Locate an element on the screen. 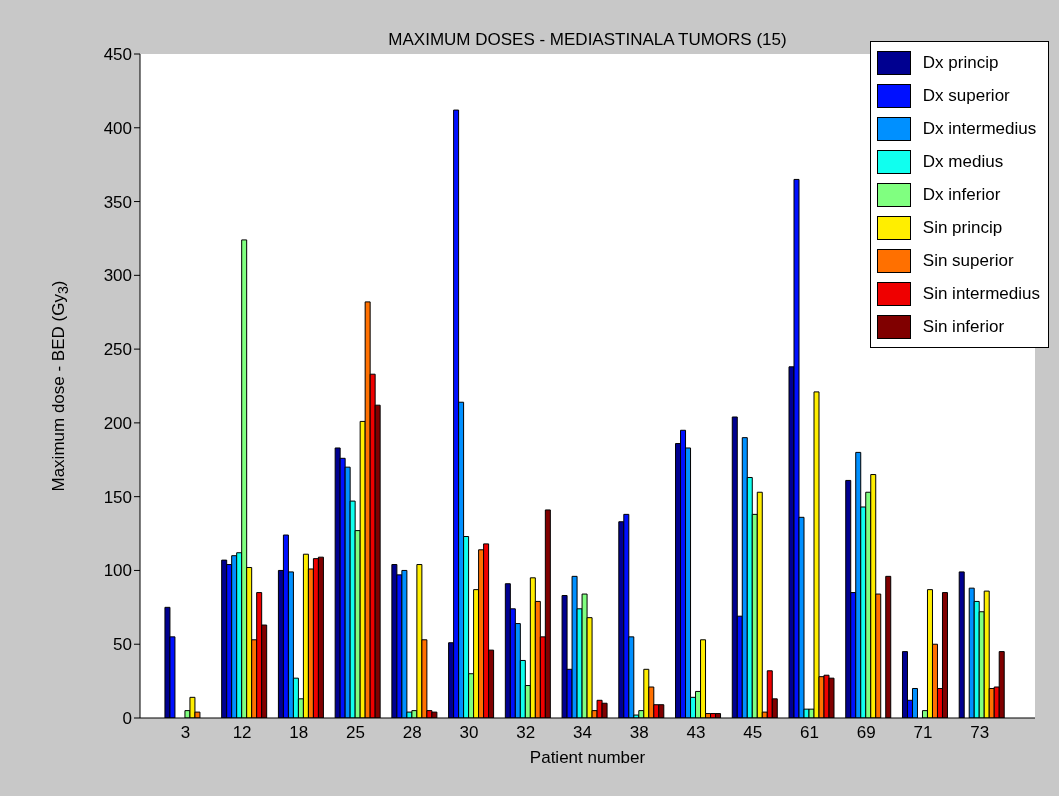  chart-title: MAXIMUM DOSES - MEDIASTINALA TUMORS (15) is located at coordinates (587, 40).